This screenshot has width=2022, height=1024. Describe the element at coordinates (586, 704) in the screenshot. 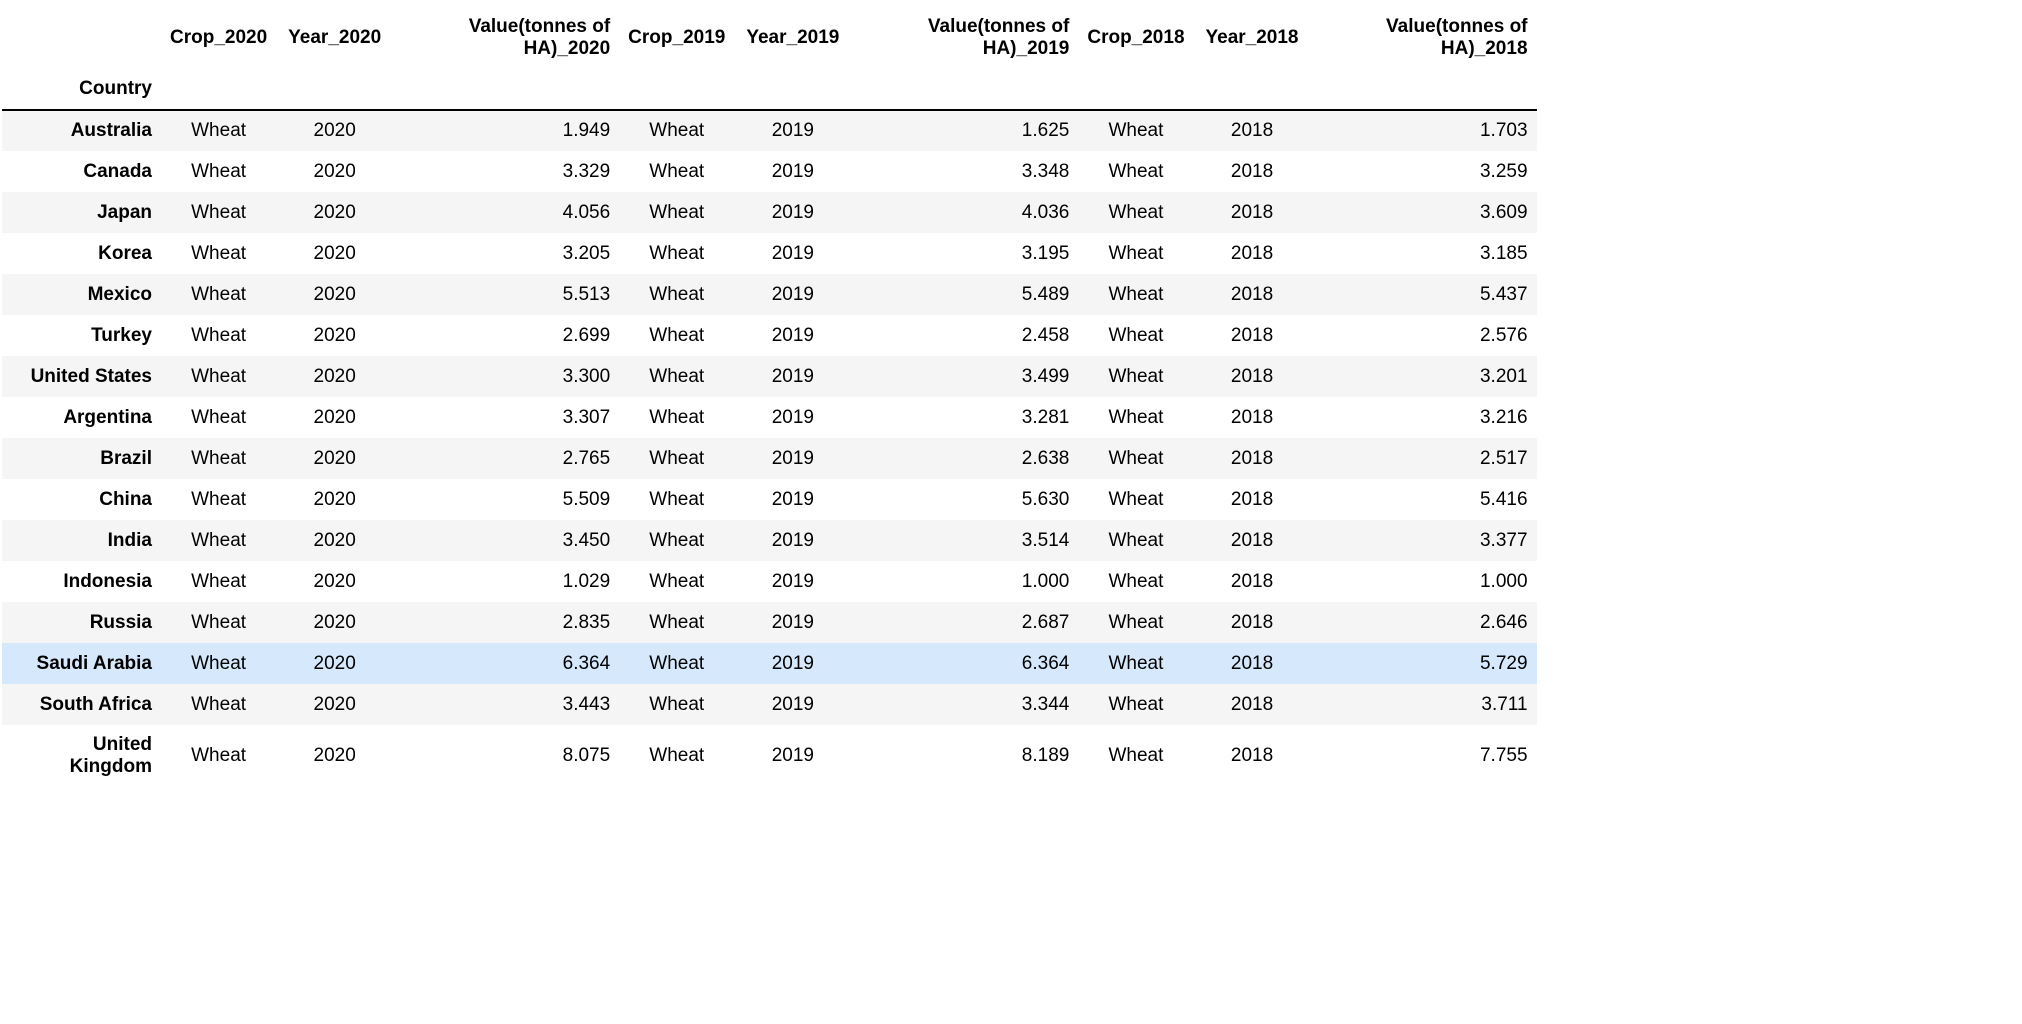

I see `cell-value-2020: 3.443` at that location.